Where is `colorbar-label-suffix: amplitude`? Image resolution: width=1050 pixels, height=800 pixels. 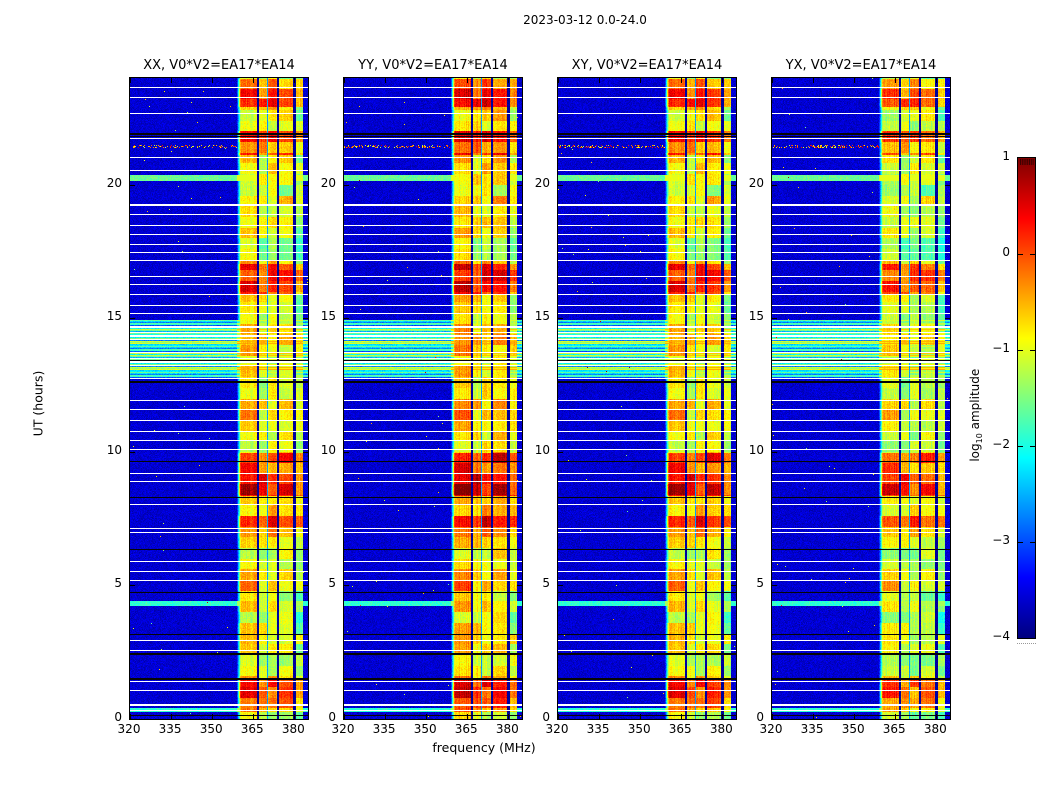 colorbar-label-suffix: amplitude is located at coordinates (974, 401).